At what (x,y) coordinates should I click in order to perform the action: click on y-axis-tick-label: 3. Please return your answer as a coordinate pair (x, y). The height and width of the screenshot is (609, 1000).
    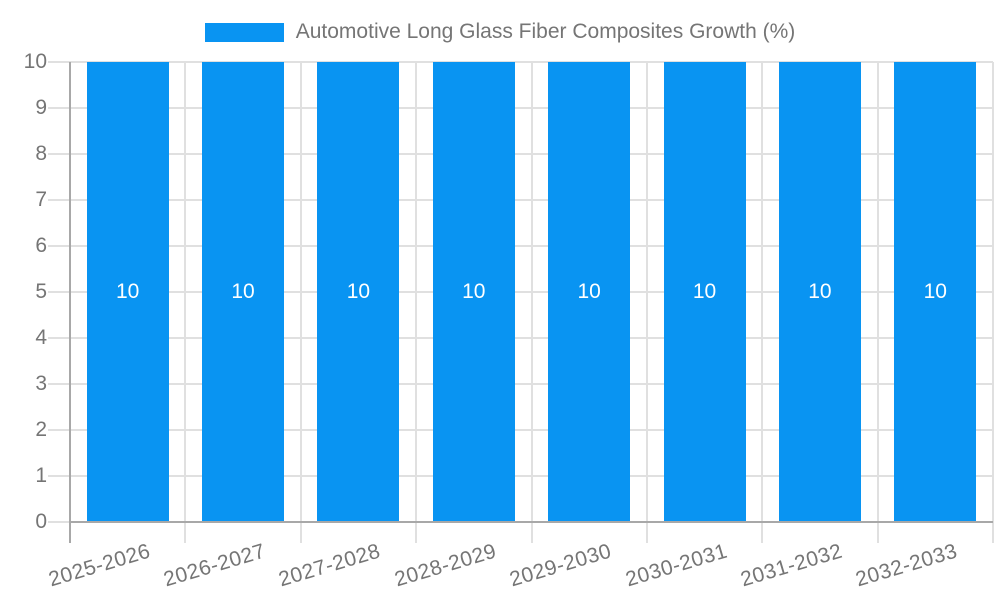
    Looking at the image, I should click on (41, 383).